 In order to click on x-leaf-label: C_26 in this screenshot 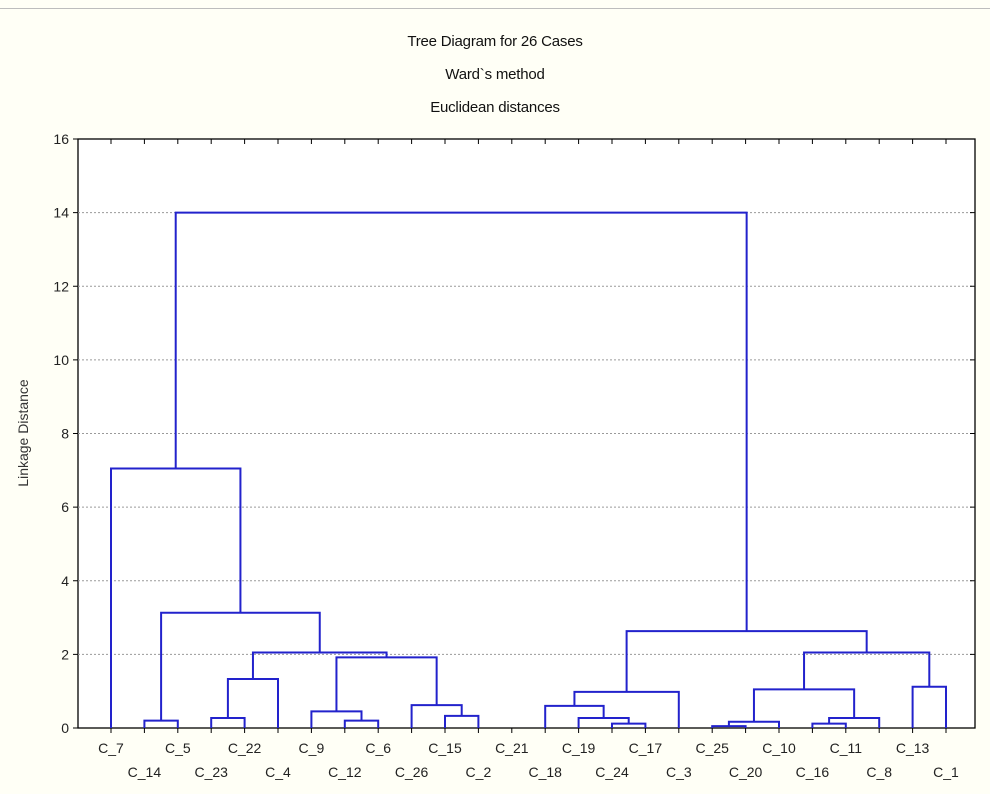, I will do `click(412, 772)`.